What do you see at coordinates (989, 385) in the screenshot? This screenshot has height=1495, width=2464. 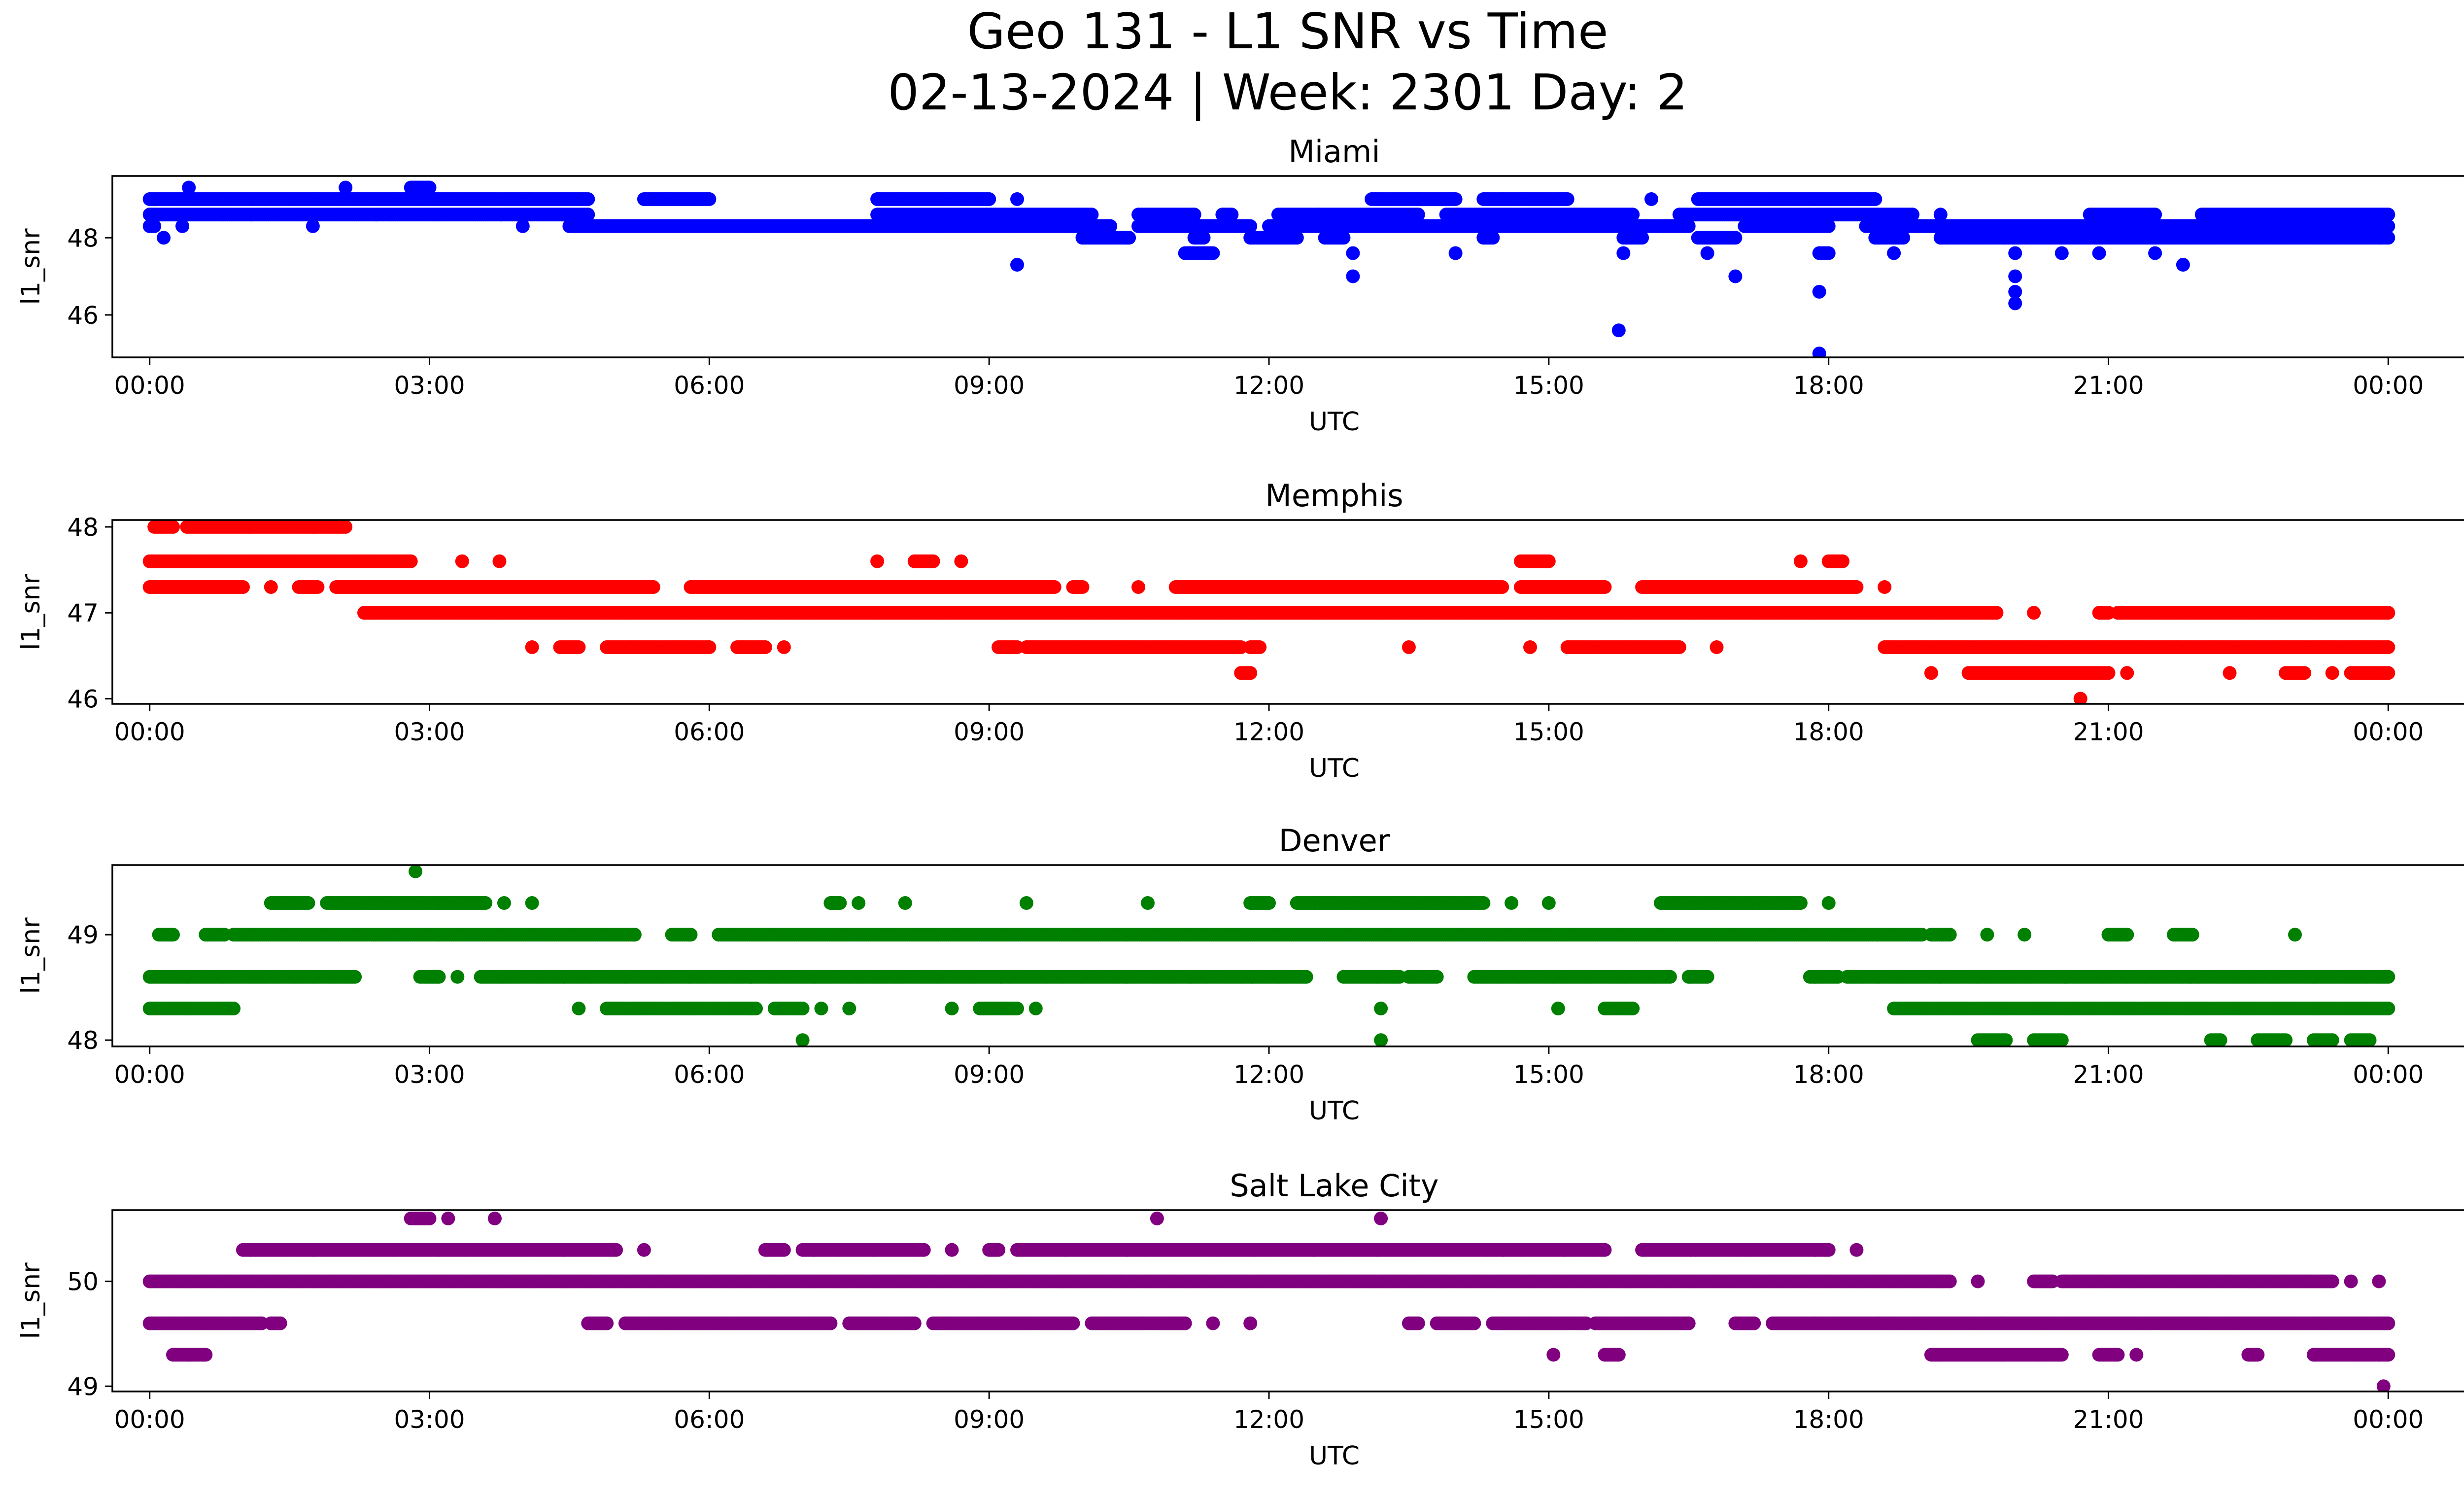 I see `x-tick-label: 09:00` at bounding box center [989, 385].